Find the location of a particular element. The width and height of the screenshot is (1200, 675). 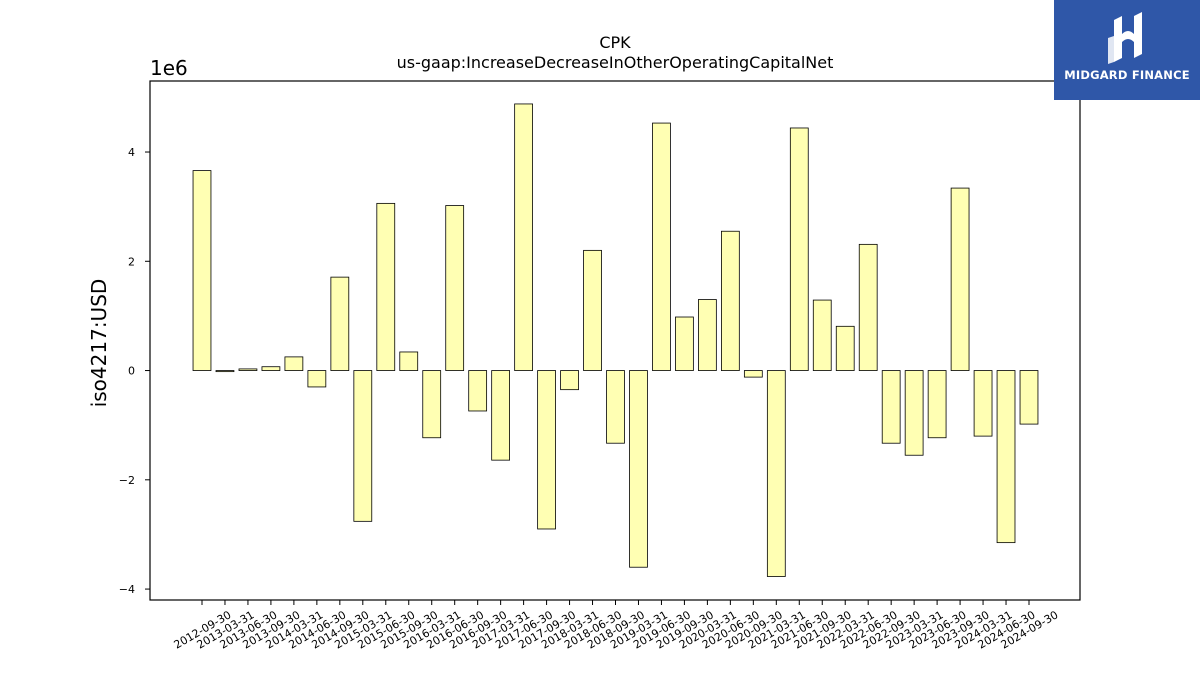

company-logo: MIDGARD FINANCE is located at coordinates (1127, 50).